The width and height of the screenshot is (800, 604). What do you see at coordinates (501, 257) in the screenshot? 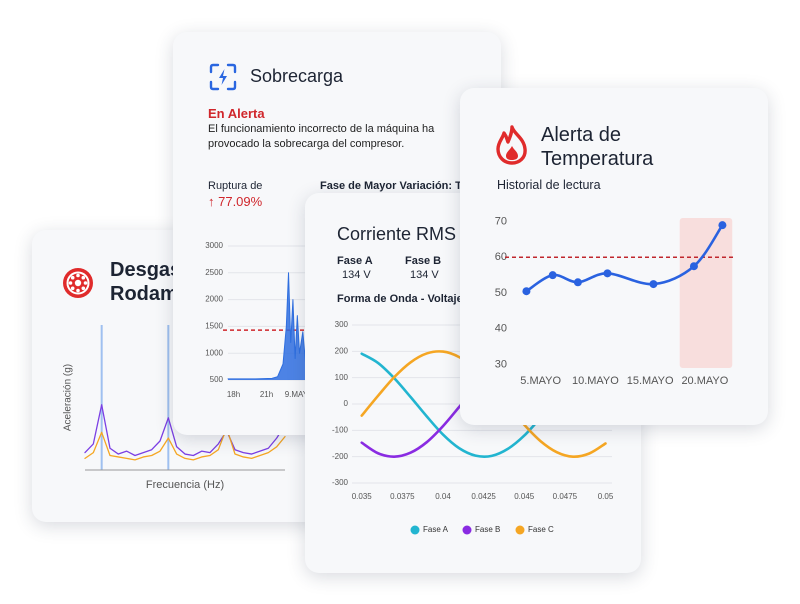
I see `y-tick-label: 60` at bounding box center [501, 257].